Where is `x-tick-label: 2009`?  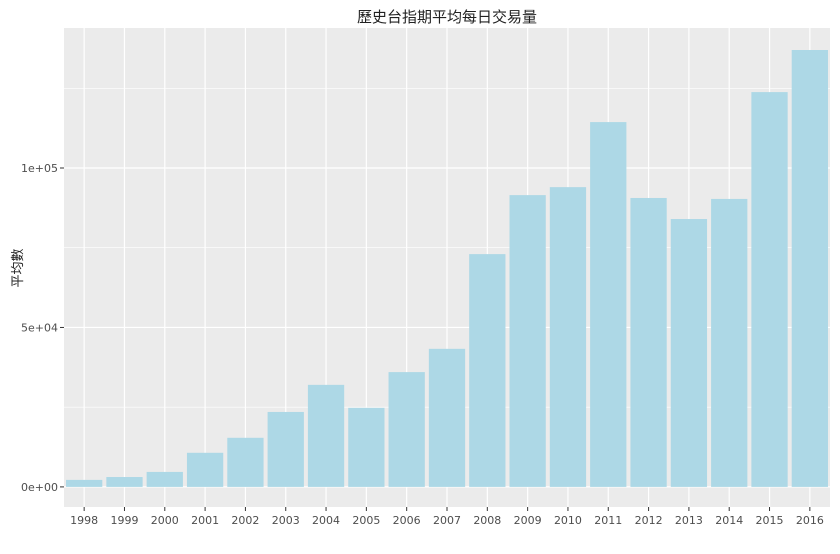 x-tick-label: 2009 is located at coordinates (528, 520).